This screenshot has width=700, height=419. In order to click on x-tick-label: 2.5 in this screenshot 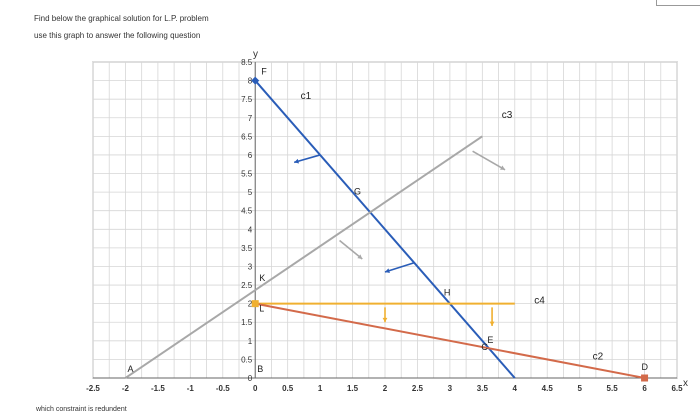, I will do `click(418, 388)`.